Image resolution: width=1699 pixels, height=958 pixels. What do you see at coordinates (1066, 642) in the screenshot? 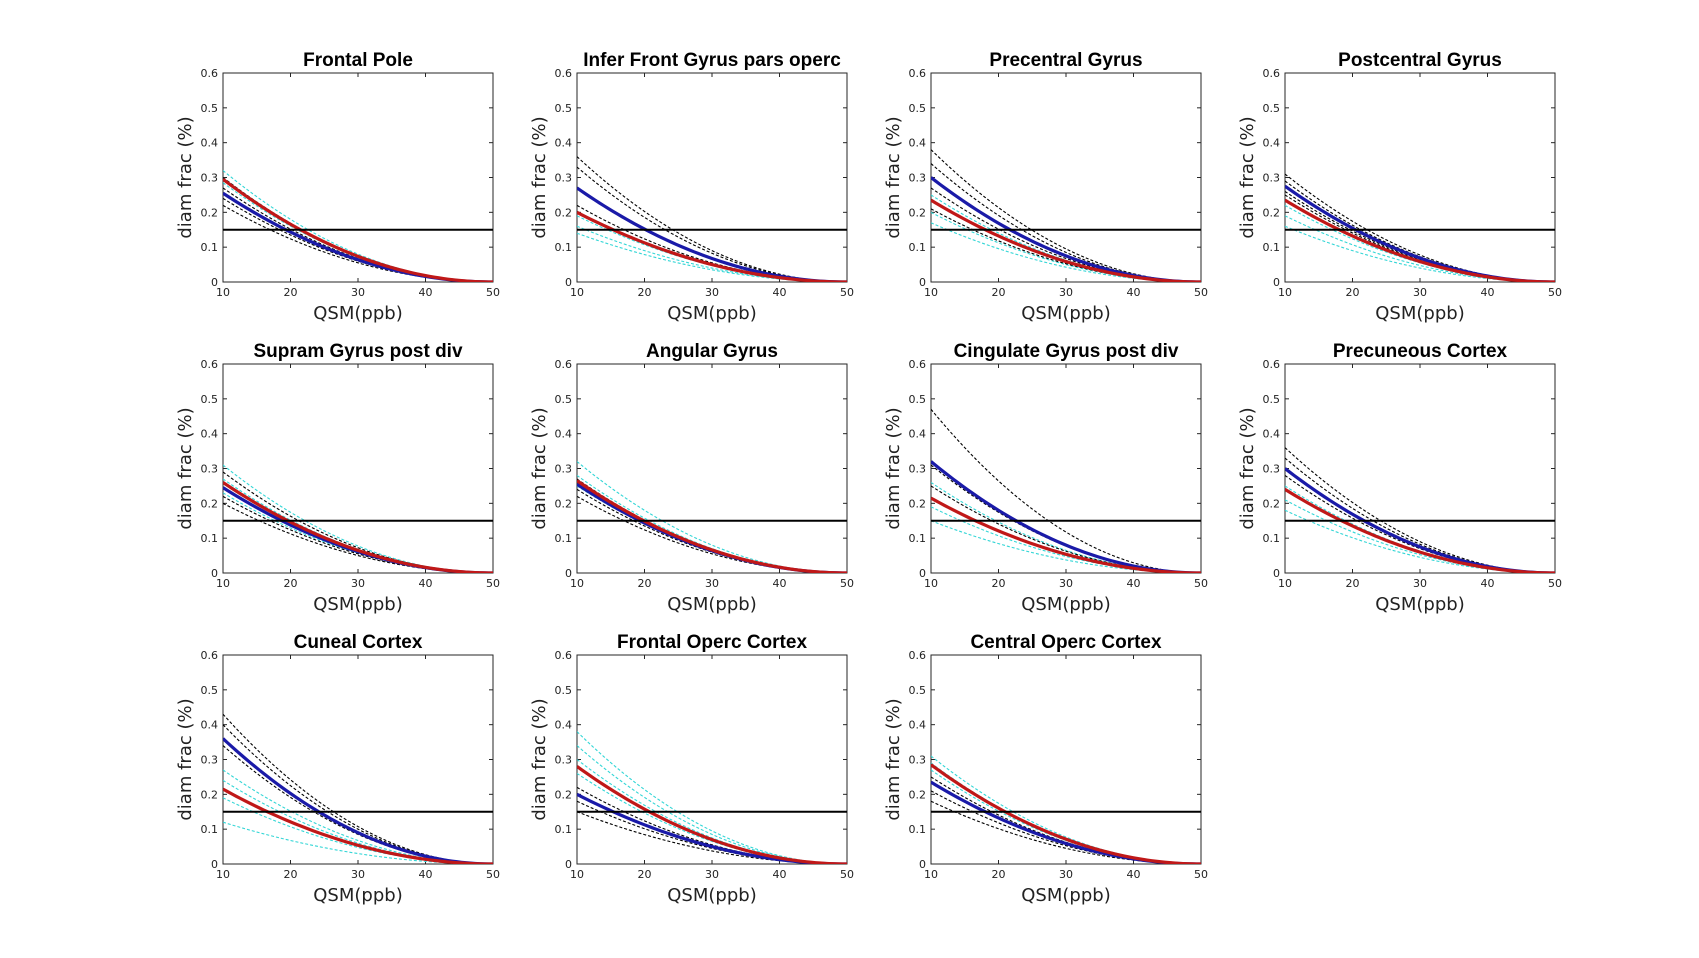
I see `chart-title: Central Operc Cortex` at bounding box center [1066, 642].